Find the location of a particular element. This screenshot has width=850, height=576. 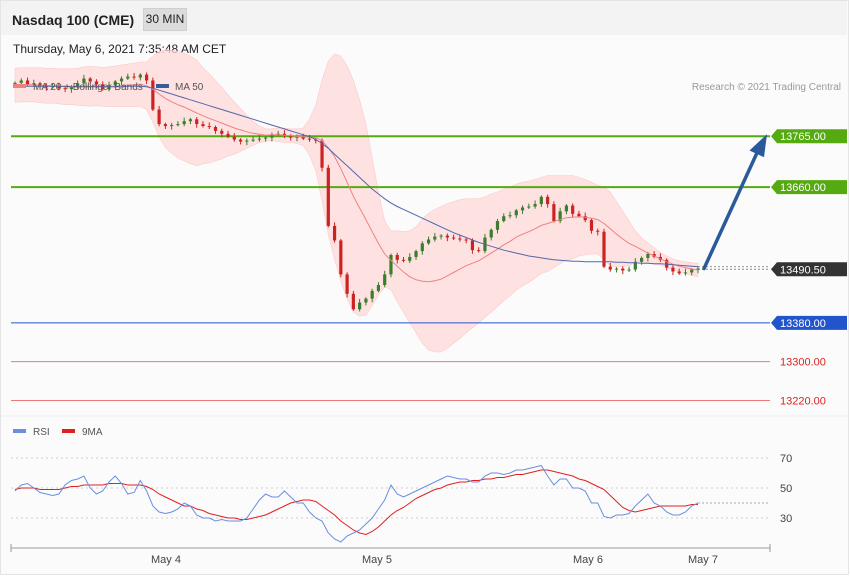

ma20-legend-label: MA 20 + Bollinger Bands is located at coordinates (88, 87).